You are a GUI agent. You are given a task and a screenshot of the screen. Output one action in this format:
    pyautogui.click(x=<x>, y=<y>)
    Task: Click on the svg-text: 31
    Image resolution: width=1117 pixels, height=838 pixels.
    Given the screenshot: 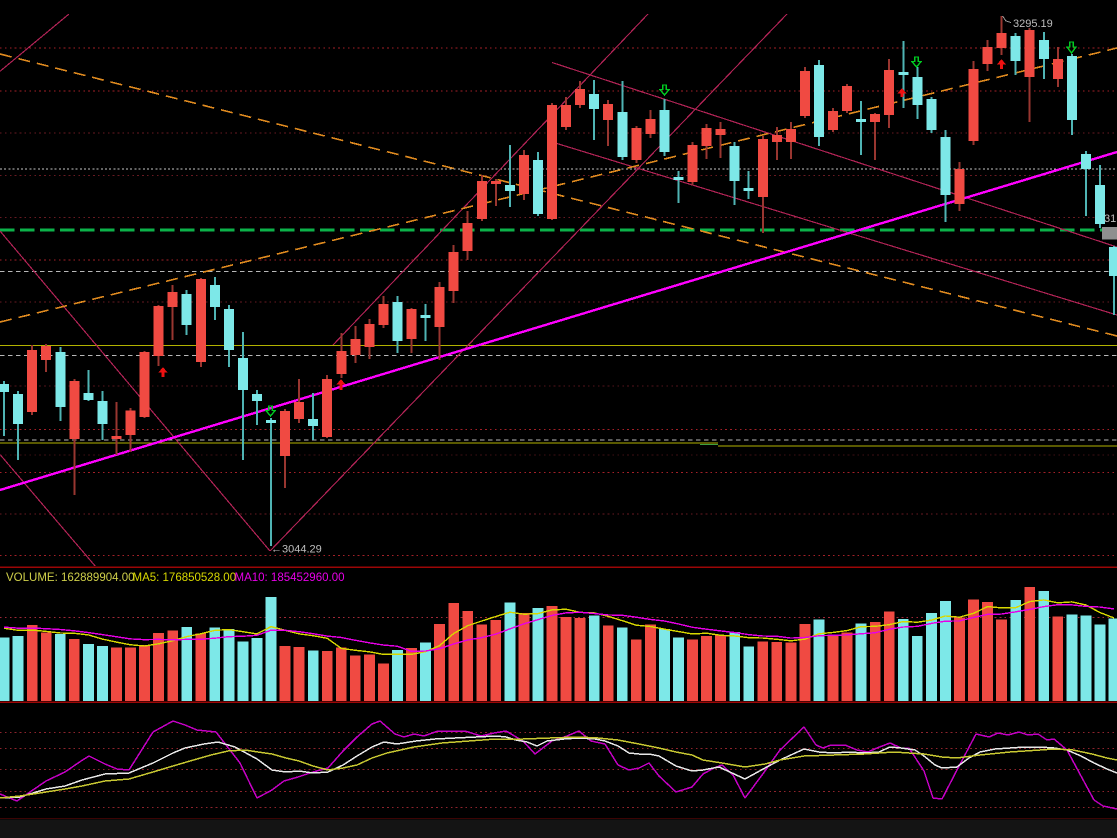 What is the action you would take?
    pyautogui.click(x=1110, y=219)
    